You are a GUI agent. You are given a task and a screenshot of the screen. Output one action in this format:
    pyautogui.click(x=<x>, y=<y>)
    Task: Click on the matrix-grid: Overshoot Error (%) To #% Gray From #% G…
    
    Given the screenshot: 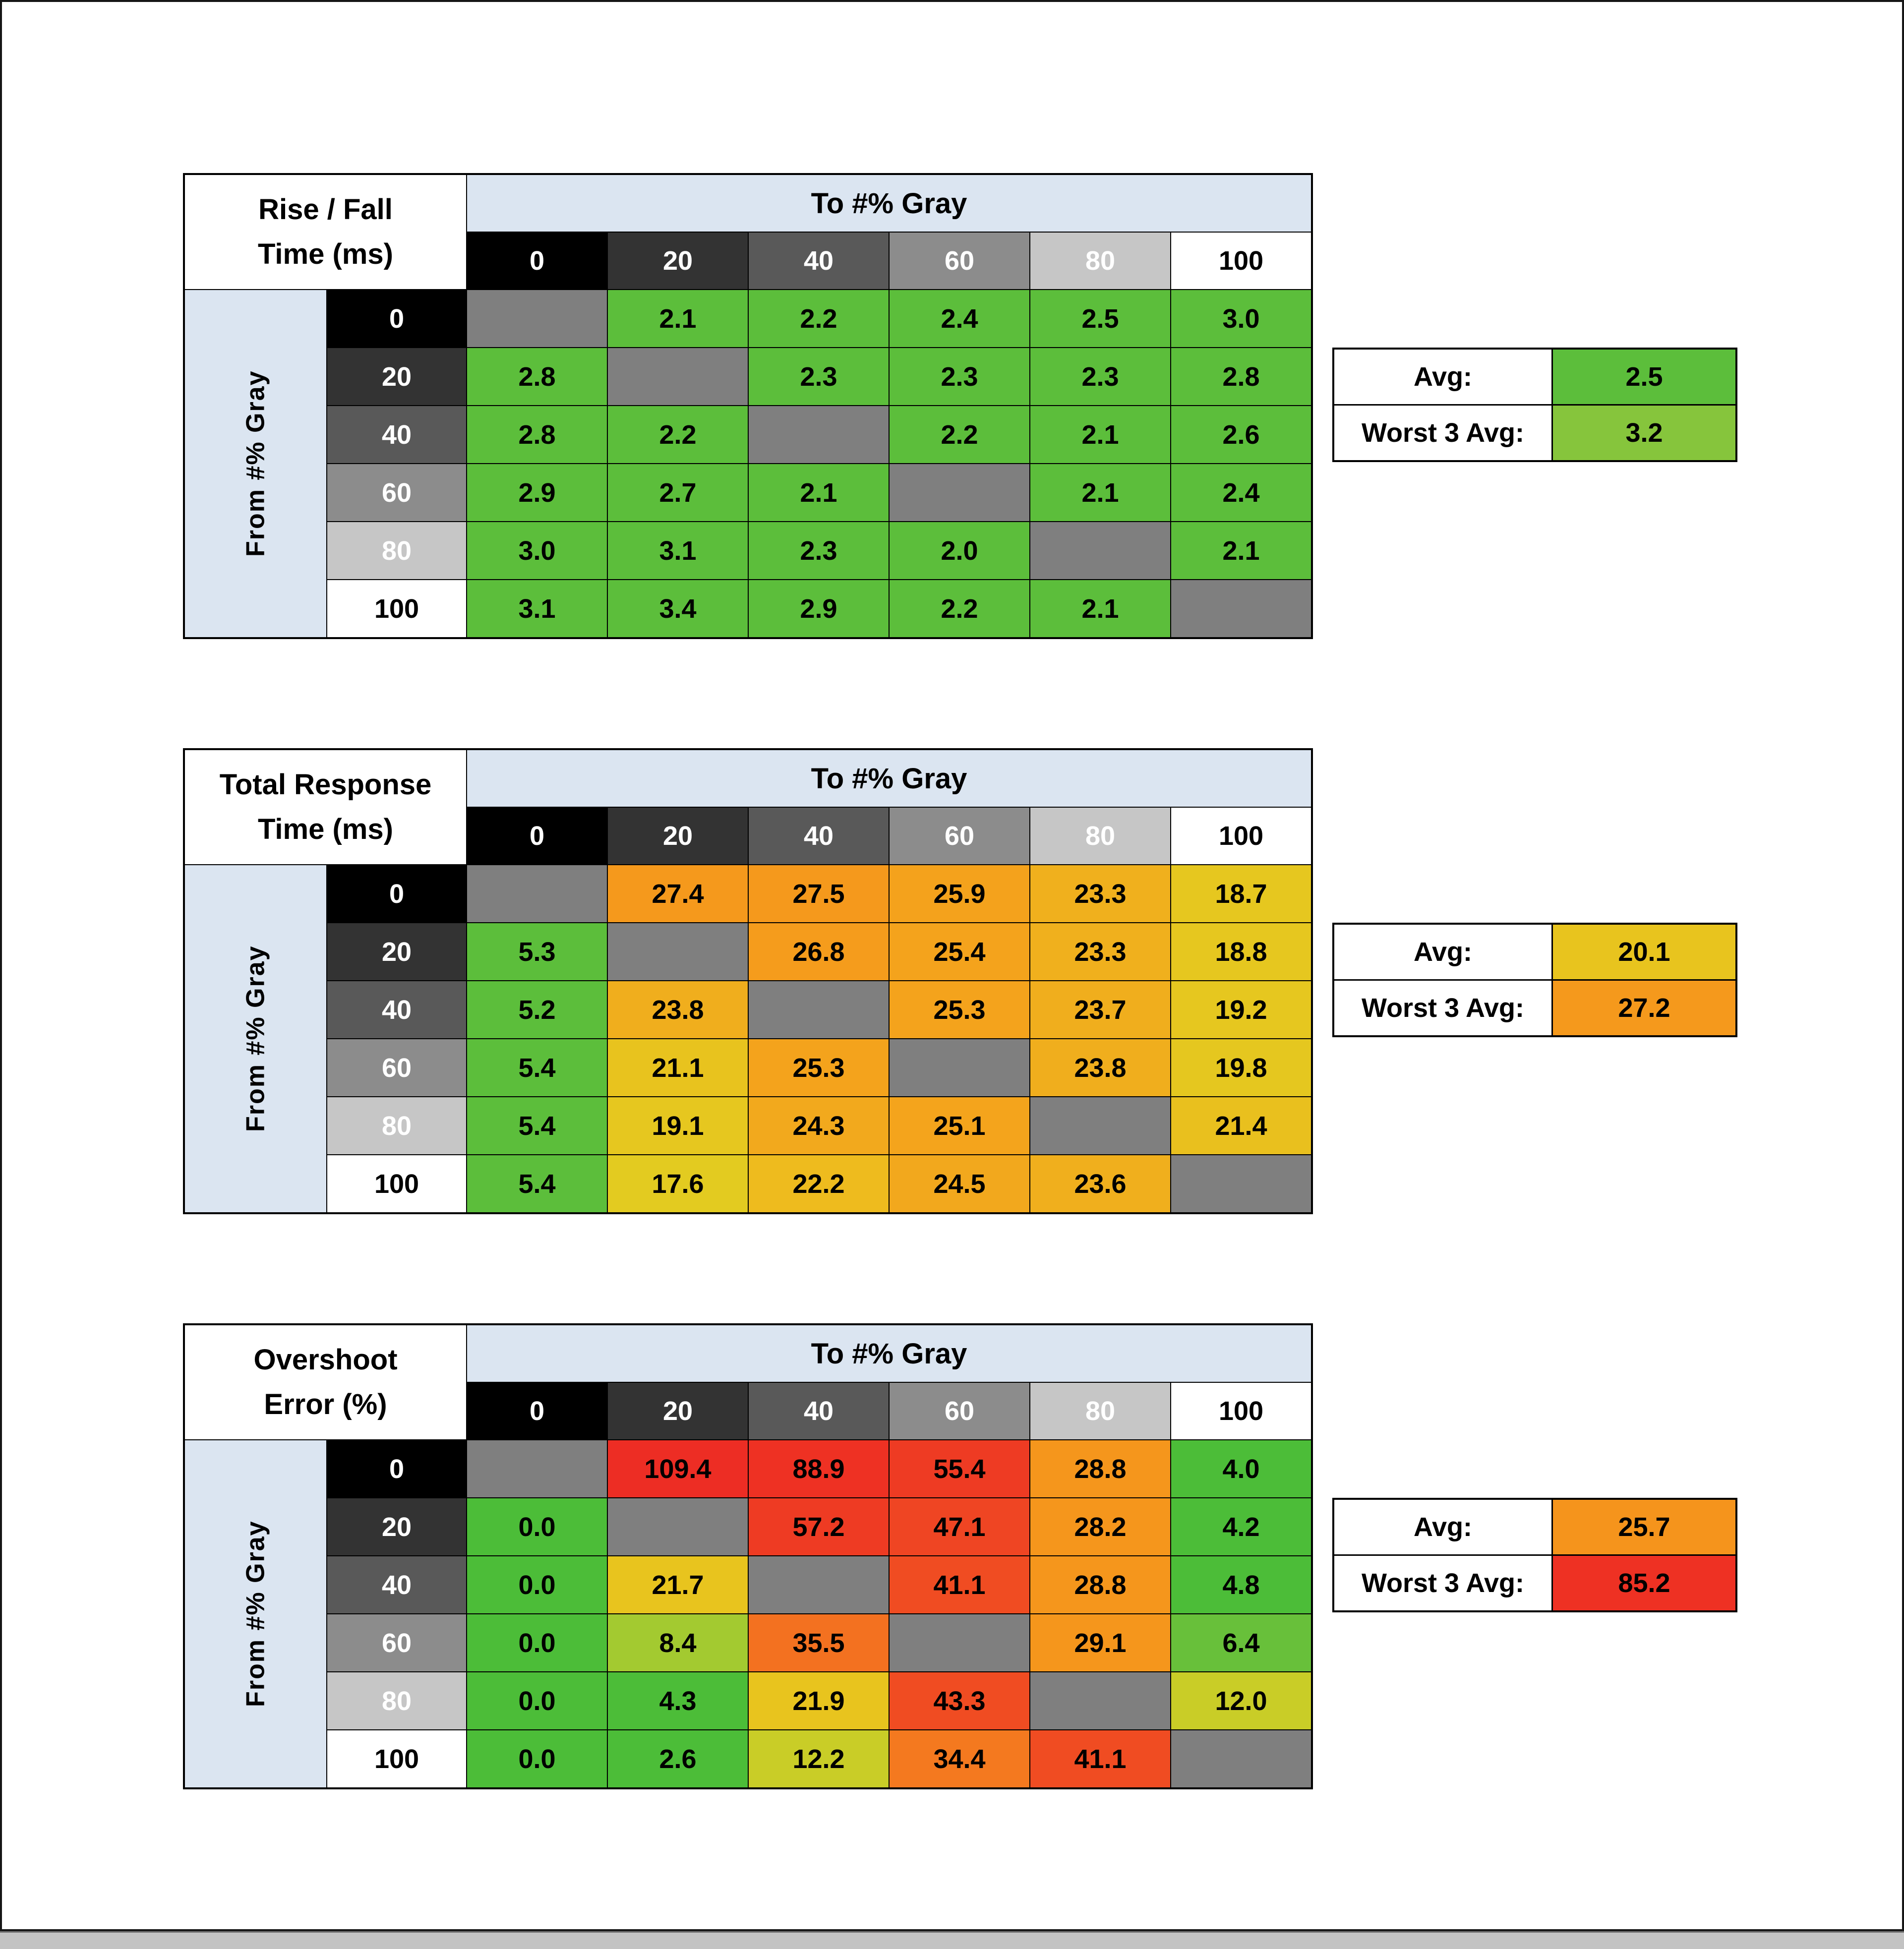 What is the action you would take?
    pyautogui.click(x=748, y=1556)
    